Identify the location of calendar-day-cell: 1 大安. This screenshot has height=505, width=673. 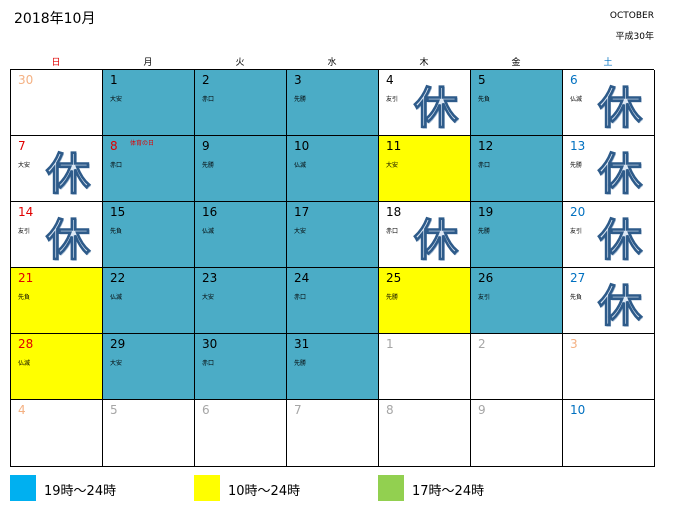
(149, 103).